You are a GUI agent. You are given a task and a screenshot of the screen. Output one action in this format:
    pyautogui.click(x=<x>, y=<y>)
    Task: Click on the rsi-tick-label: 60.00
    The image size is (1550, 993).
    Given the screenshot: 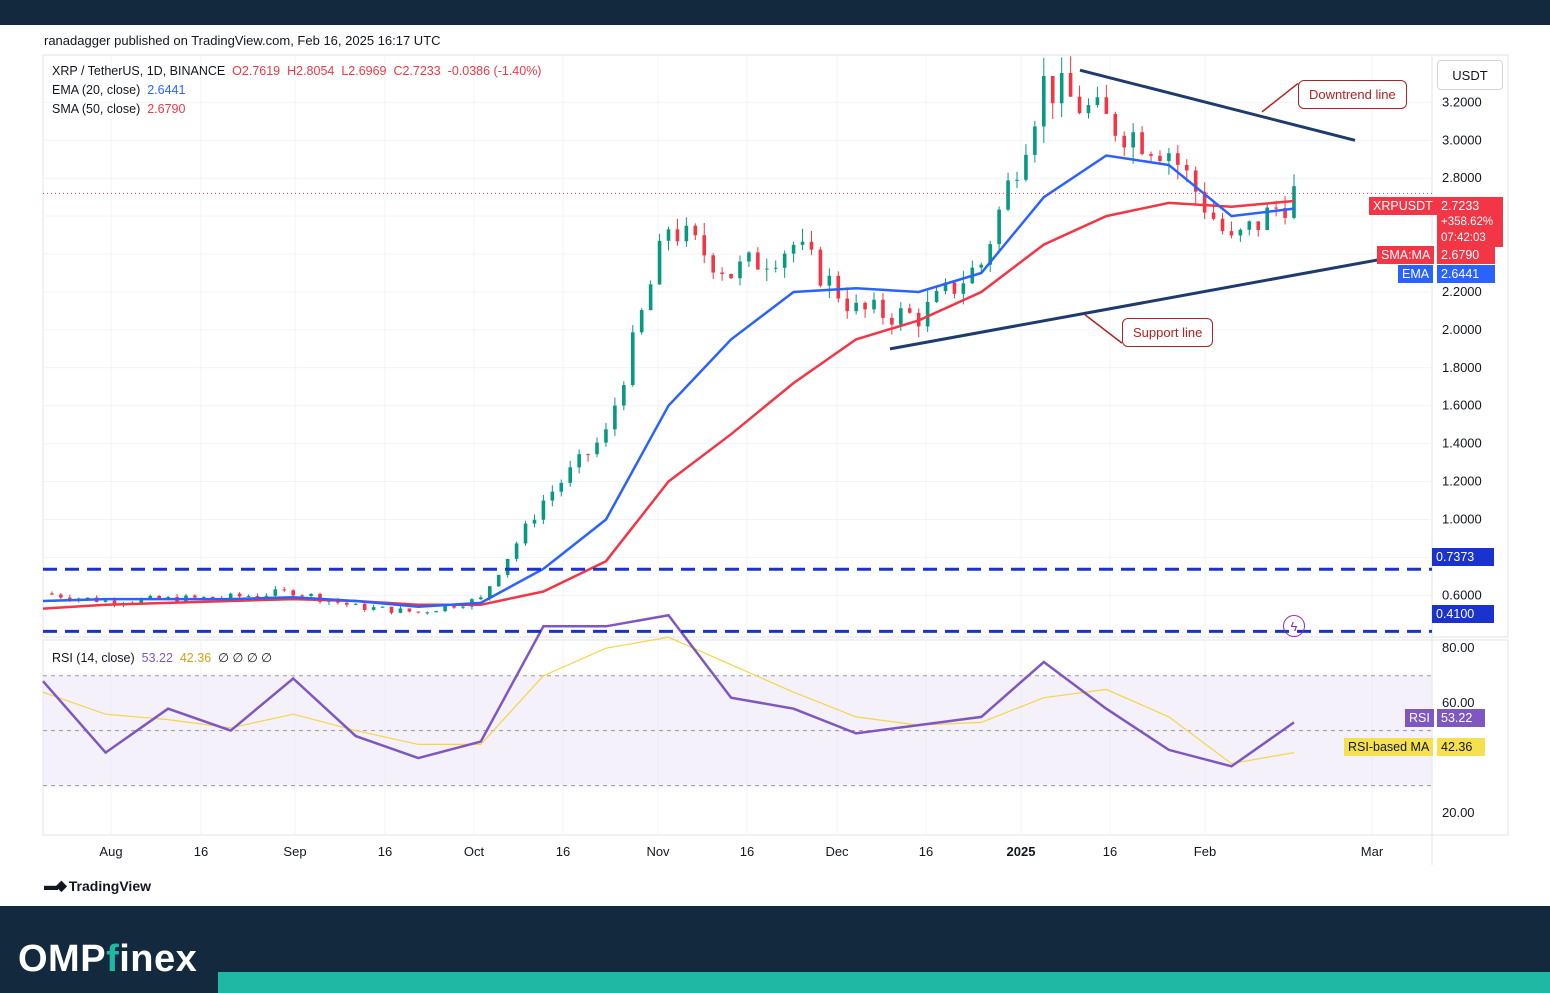 What is the action you would take?
    pyautogui.click(x=1458, y=702)
    